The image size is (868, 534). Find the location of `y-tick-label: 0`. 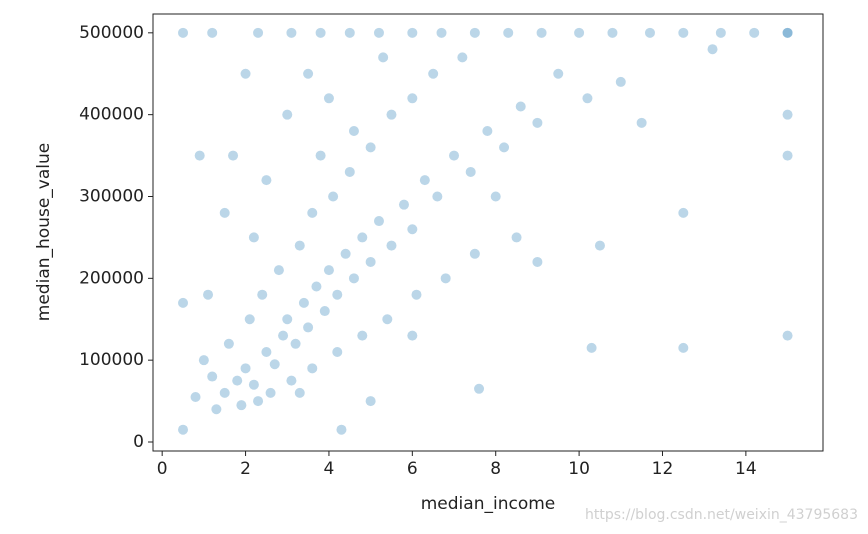

y-tick-label: 0 is located at coordinates (138, 442).